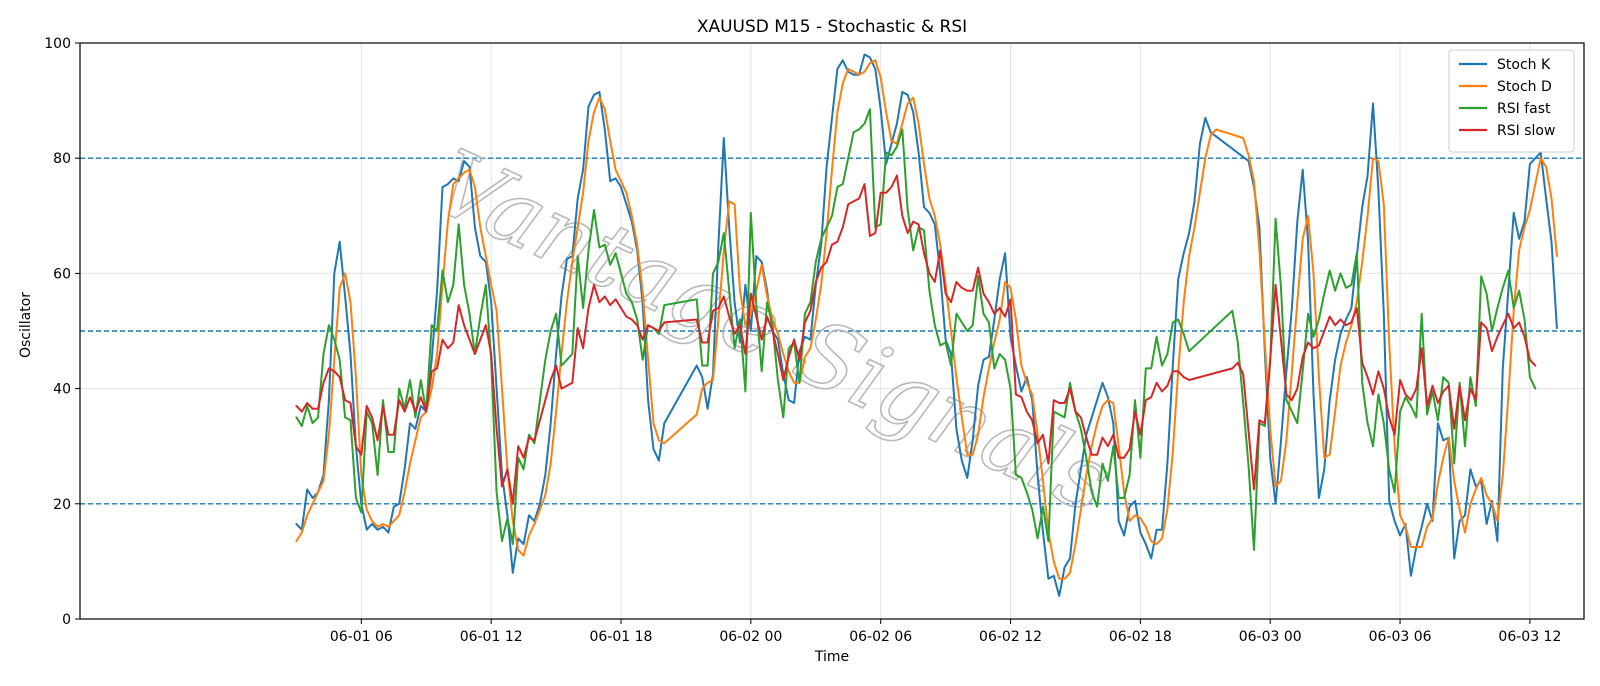 This screenshot has height=686, width=1600. What do you see at coordinates (62, 505) in the screenshot?
I see `y-tick-label: 20` at bounding box center [62, 505].